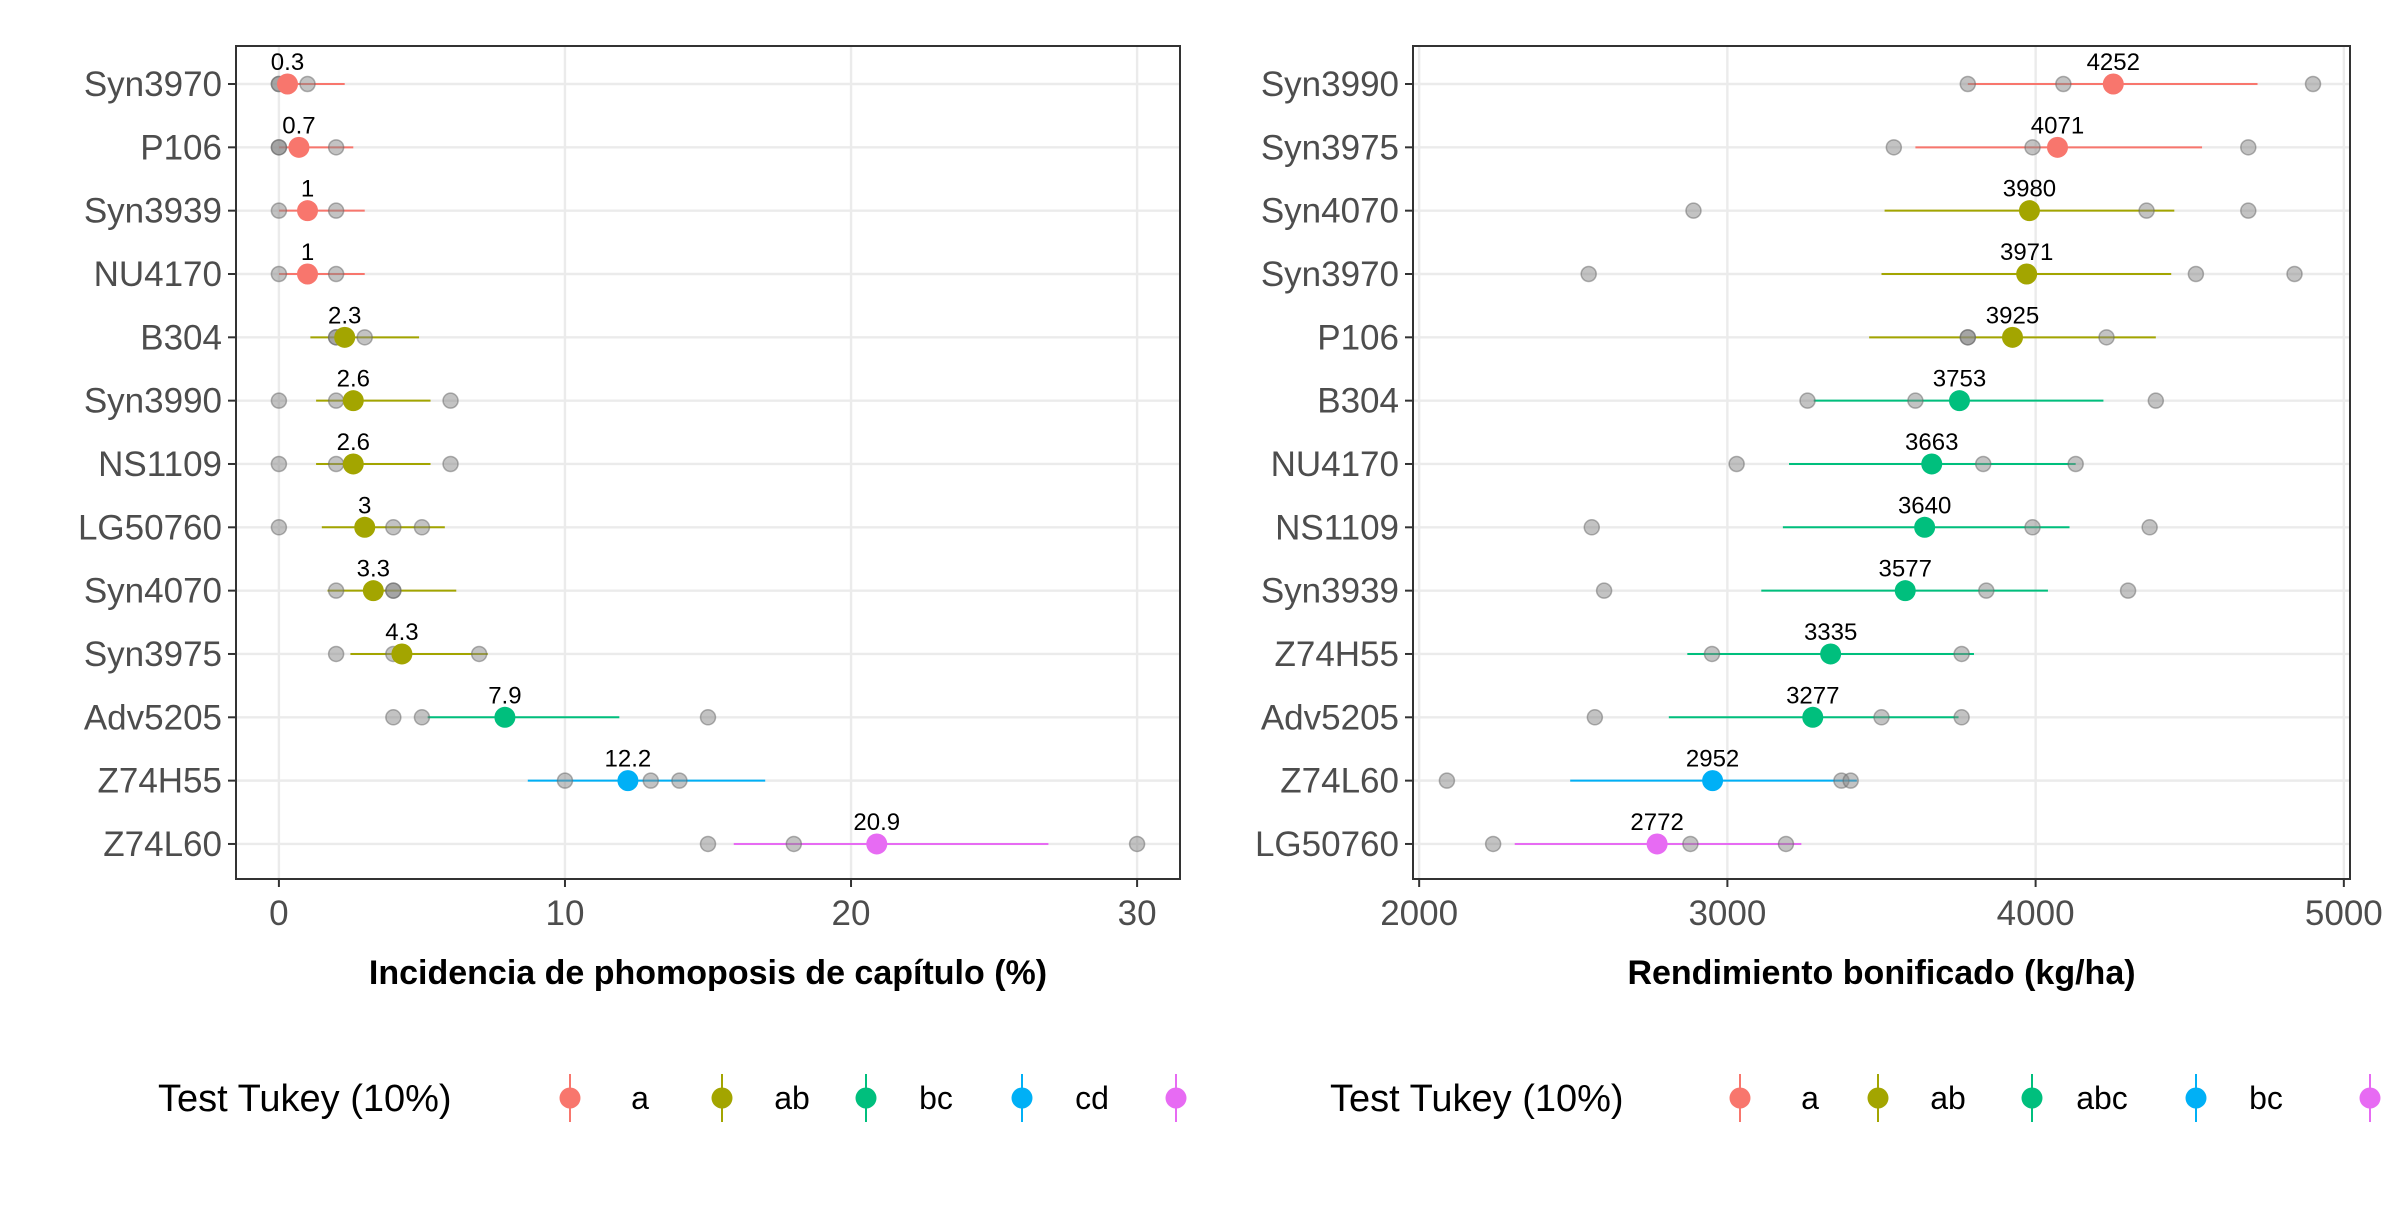 The width and height of the screenshot is (2400, 1205). Describe the element at coordinates (504, 695) in the screenshot. I see `mean-label: 7.9` at that location.